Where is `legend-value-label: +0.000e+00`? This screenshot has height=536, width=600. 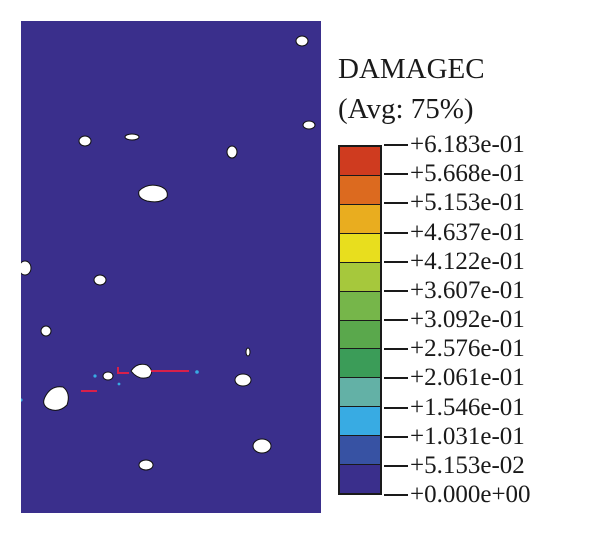
legend-value-label: +0.000e+00 is located at coordinates (470, 494).